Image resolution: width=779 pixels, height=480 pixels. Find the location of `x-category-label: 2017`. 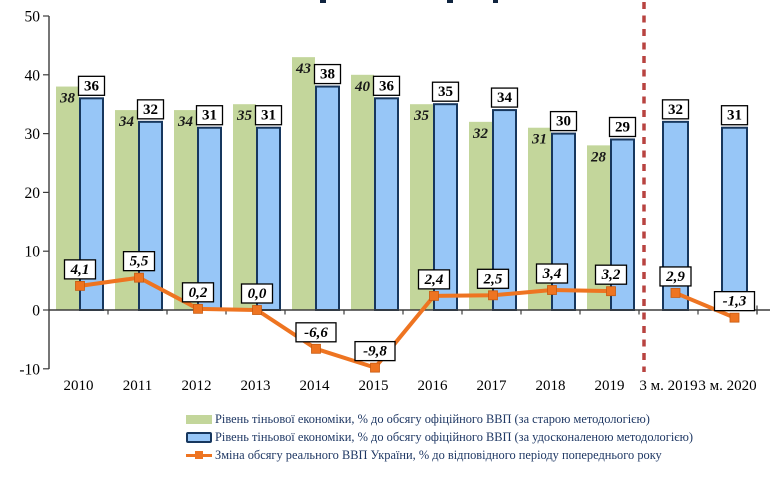

x-category-label: 2017 is located at coordinates (492, 386).